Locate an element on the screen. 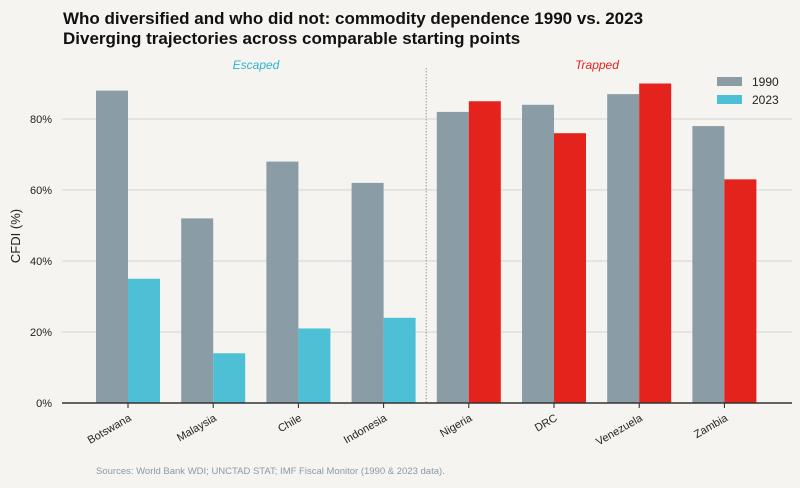  x-tick-label: Malaysia is located at coordinates (197, 428).